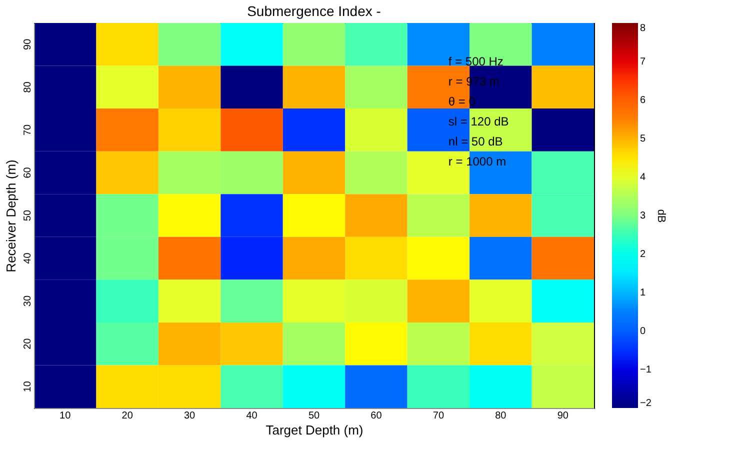 The height and width of the screenshot is (463, 742). Describe the element at coordinates (643, 331) in the screenshot. I see `color-bar-label: 0` at that location.